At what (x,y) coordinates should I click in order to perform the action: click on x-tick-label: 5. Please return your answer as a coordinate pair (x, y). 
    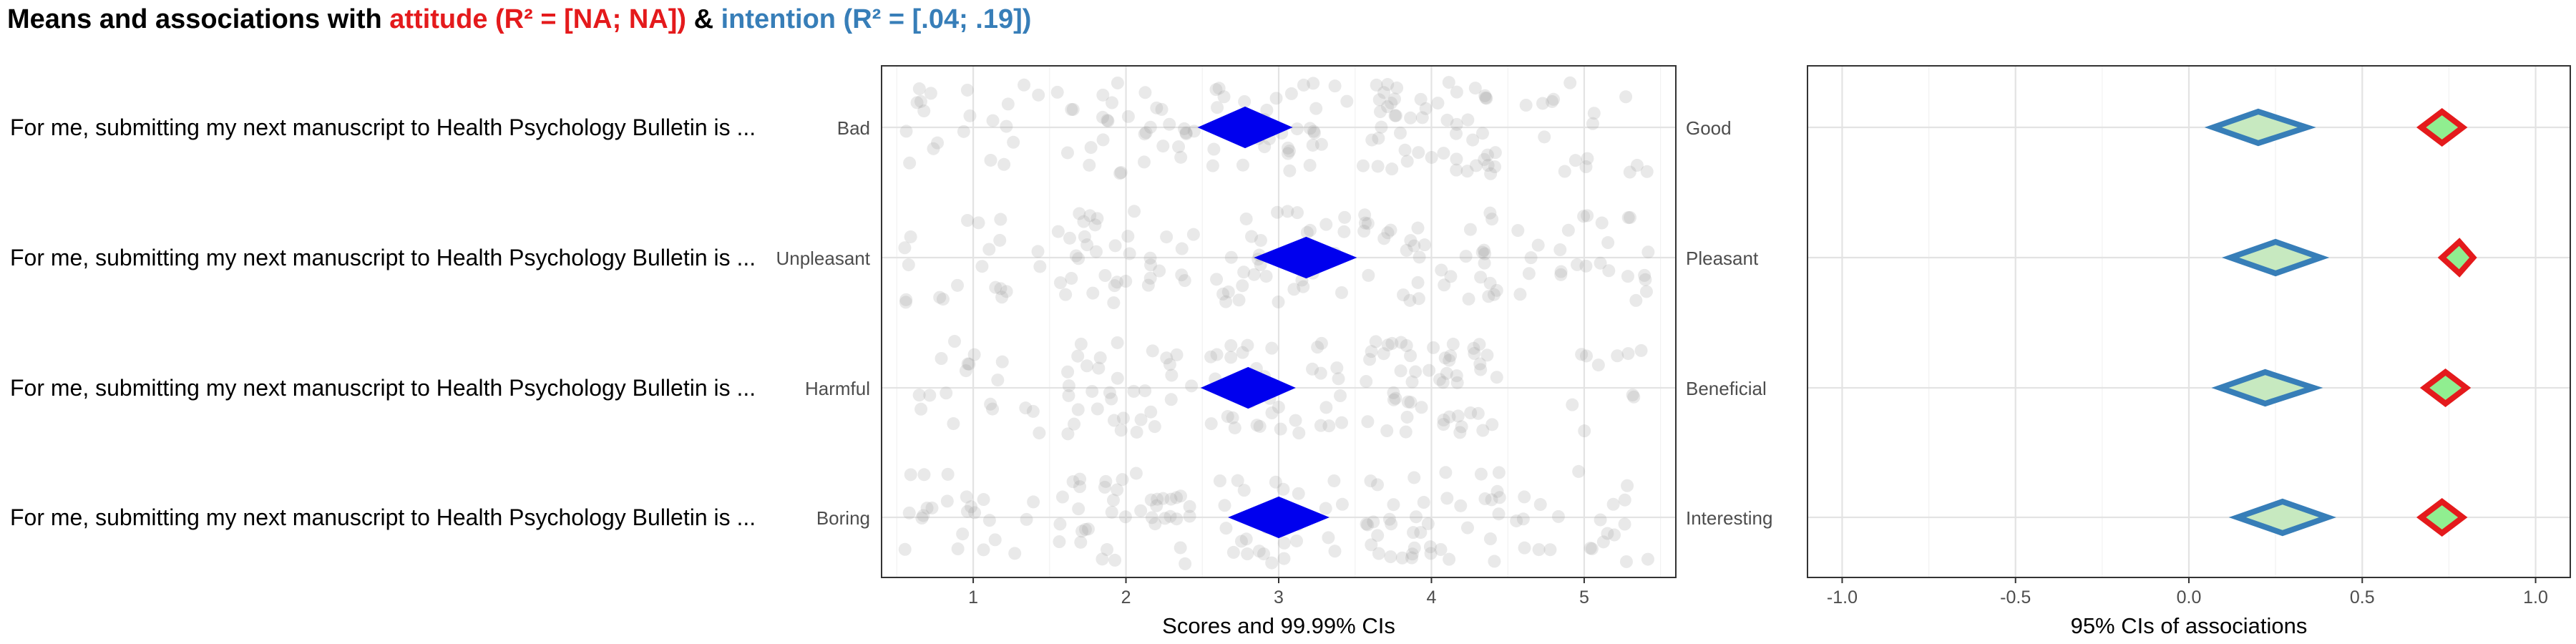
    Looking at the image, I should click on (1584, 597).